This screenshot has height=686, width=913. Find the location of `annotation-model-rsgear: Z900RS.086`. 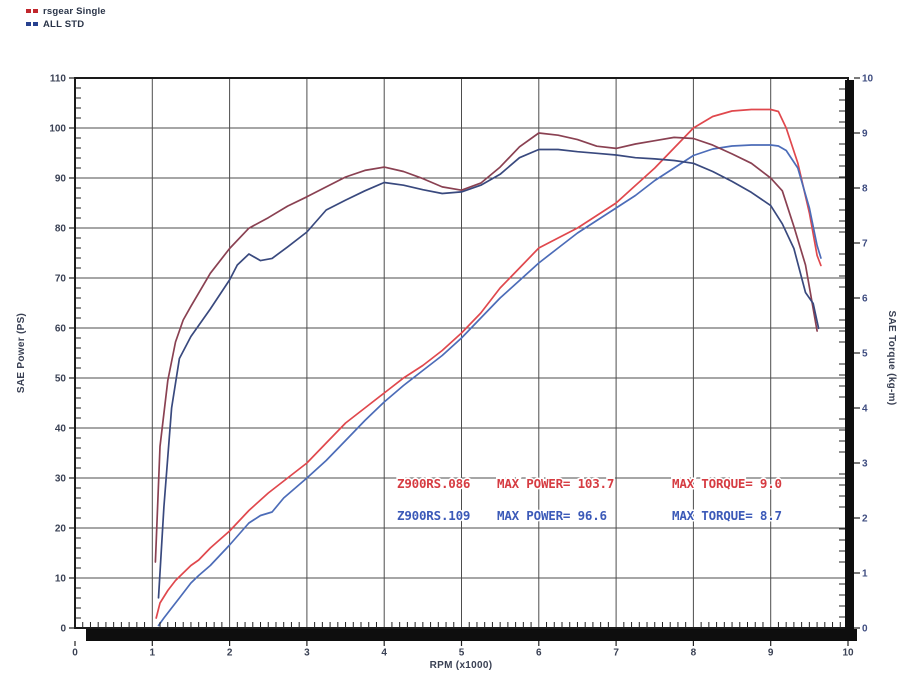

annotation-model-rsgear: Z900RS.086 is located at coordinates (433, 483).